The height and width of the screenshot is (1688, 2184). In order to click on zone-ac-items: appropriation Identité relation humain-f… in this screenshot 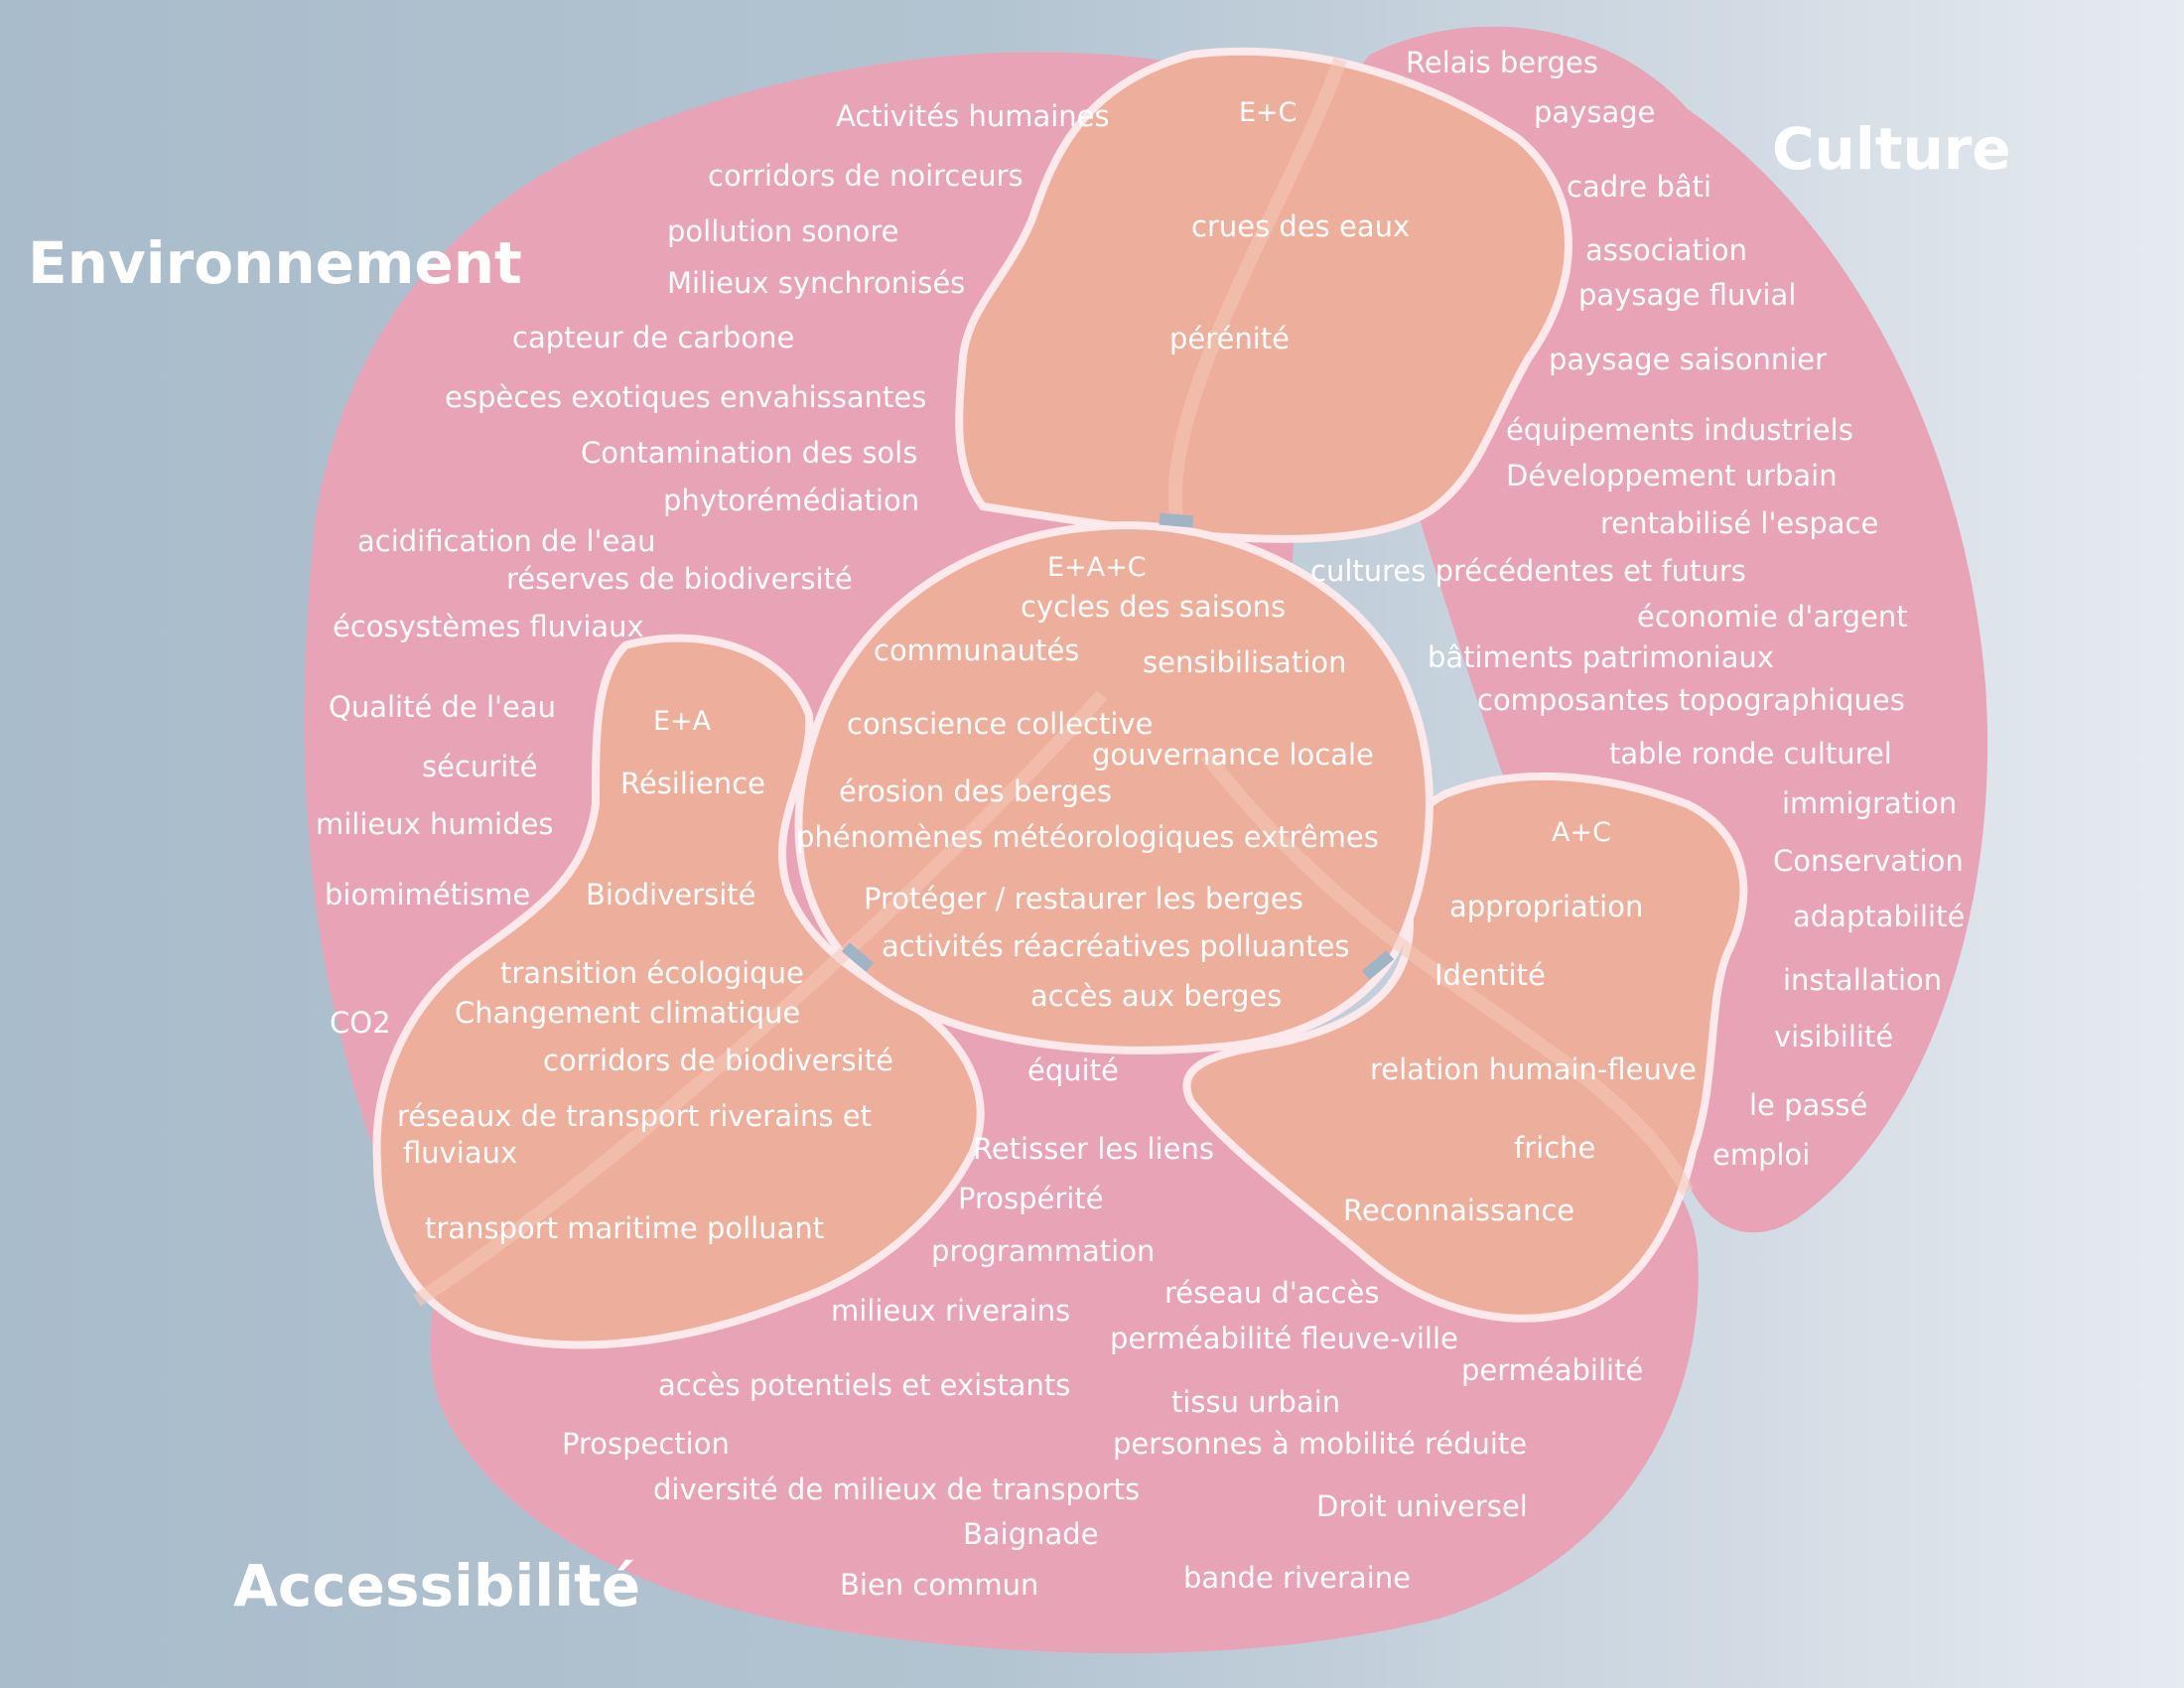, I will do `click(1520, 1058)`.